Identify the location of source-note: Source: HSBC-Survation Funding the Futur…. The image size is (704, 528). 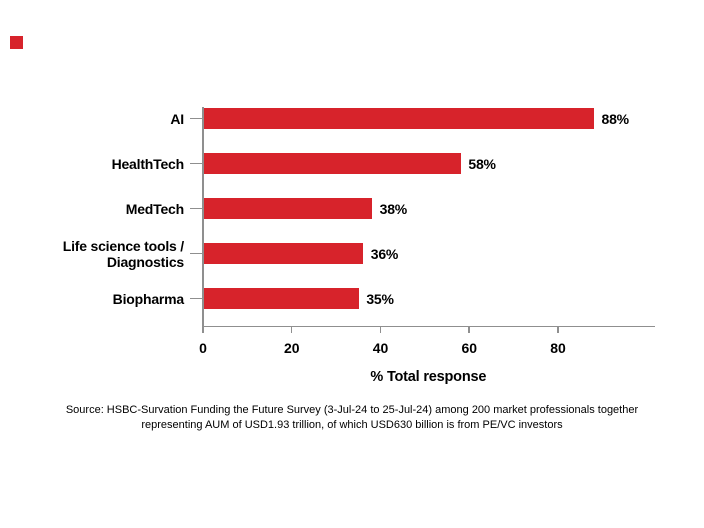
(352, 418).